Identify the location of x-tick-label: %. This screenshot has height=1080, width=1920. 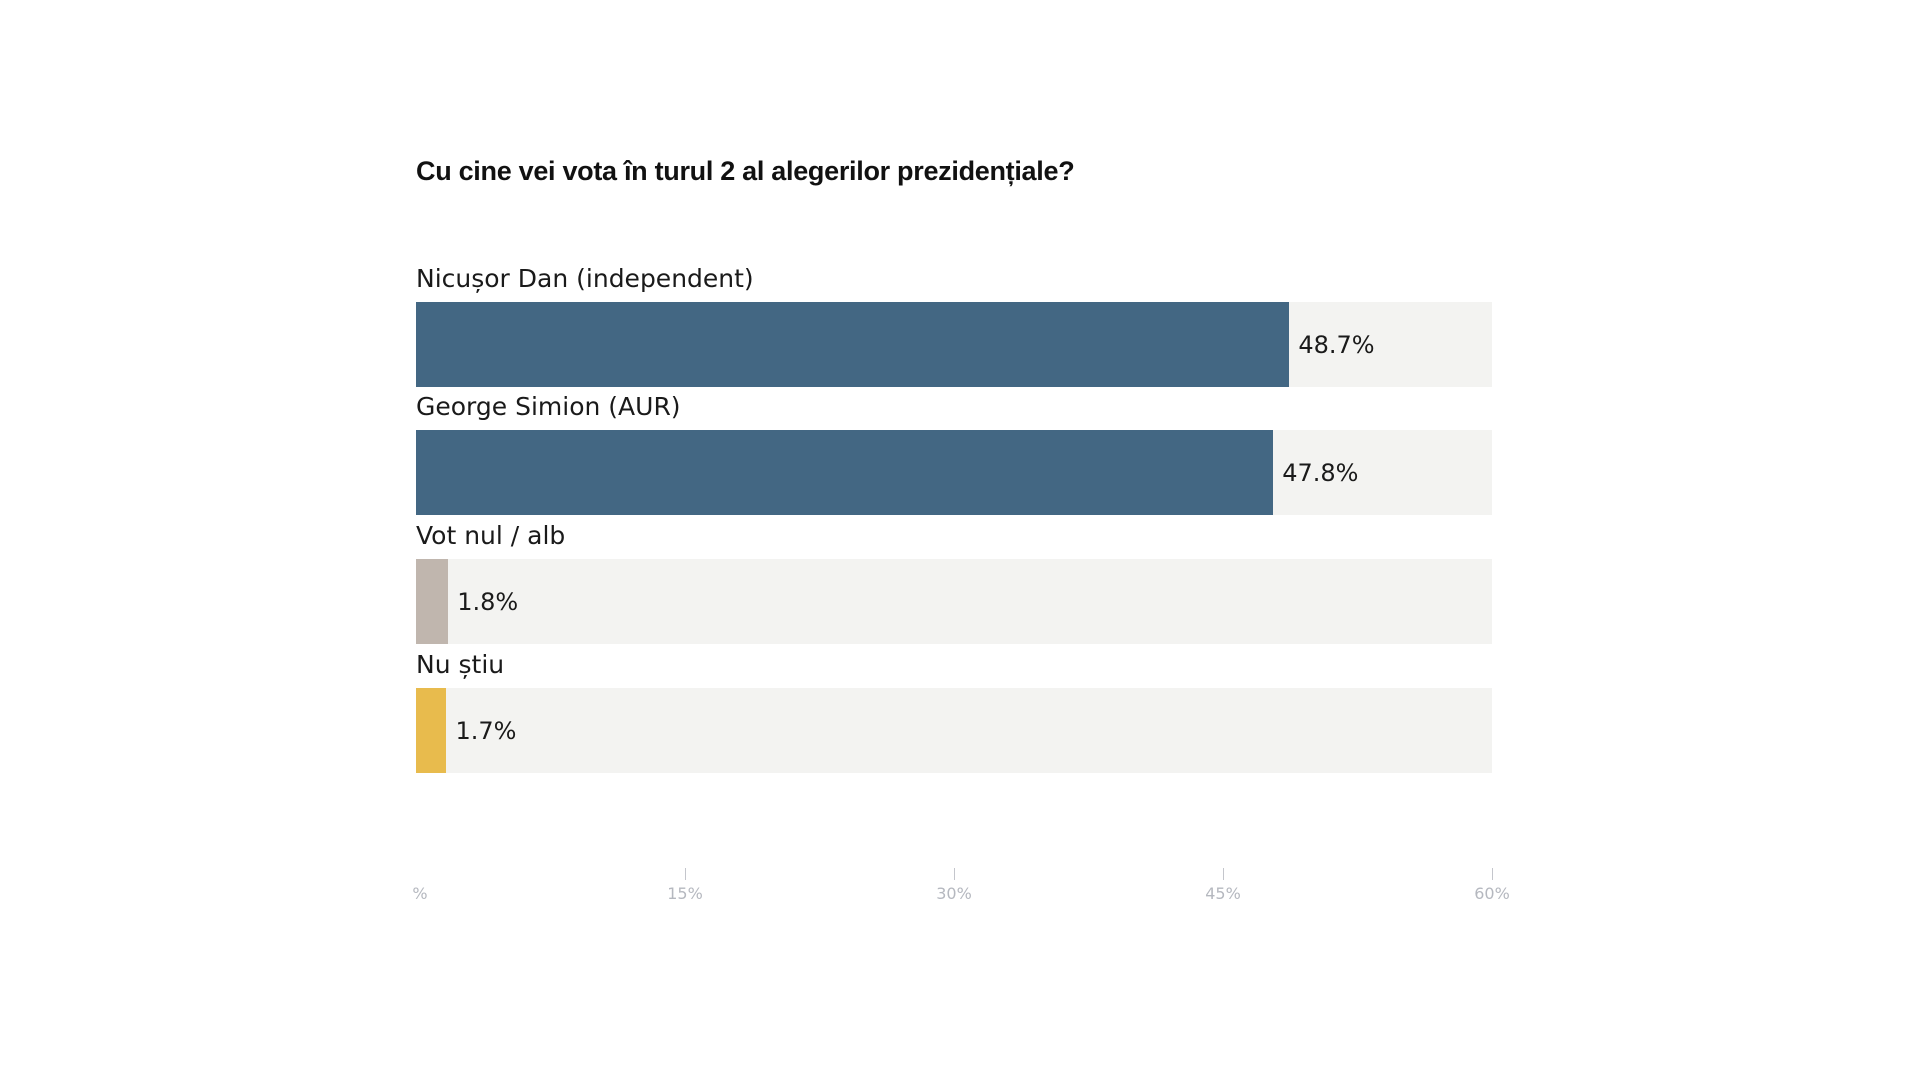
(420, 893).